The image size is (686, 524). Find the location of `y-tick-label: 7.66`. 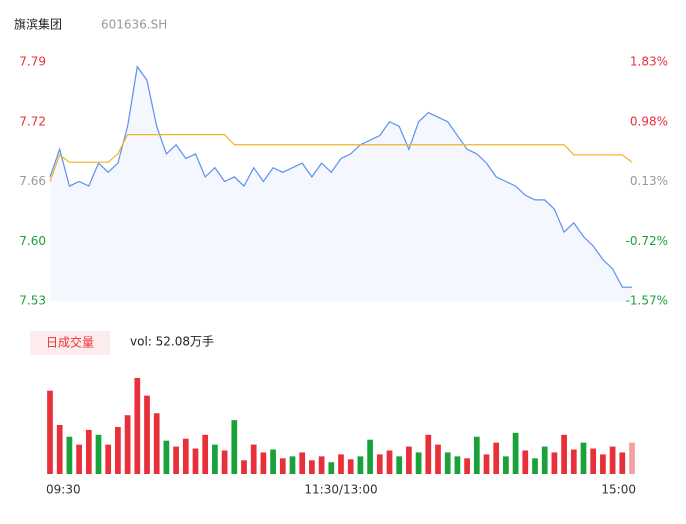

y-tick-label: 7.66 is located at coordinates (32, 181).